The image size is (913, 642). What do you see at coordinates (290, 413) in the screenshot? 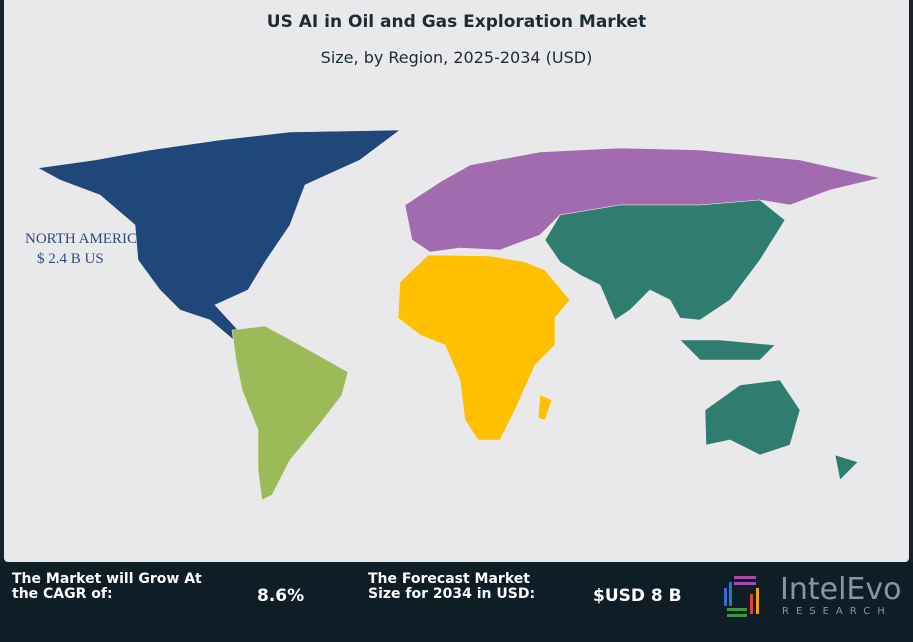
I see `region-south-america` at bounding box center [290, 413].